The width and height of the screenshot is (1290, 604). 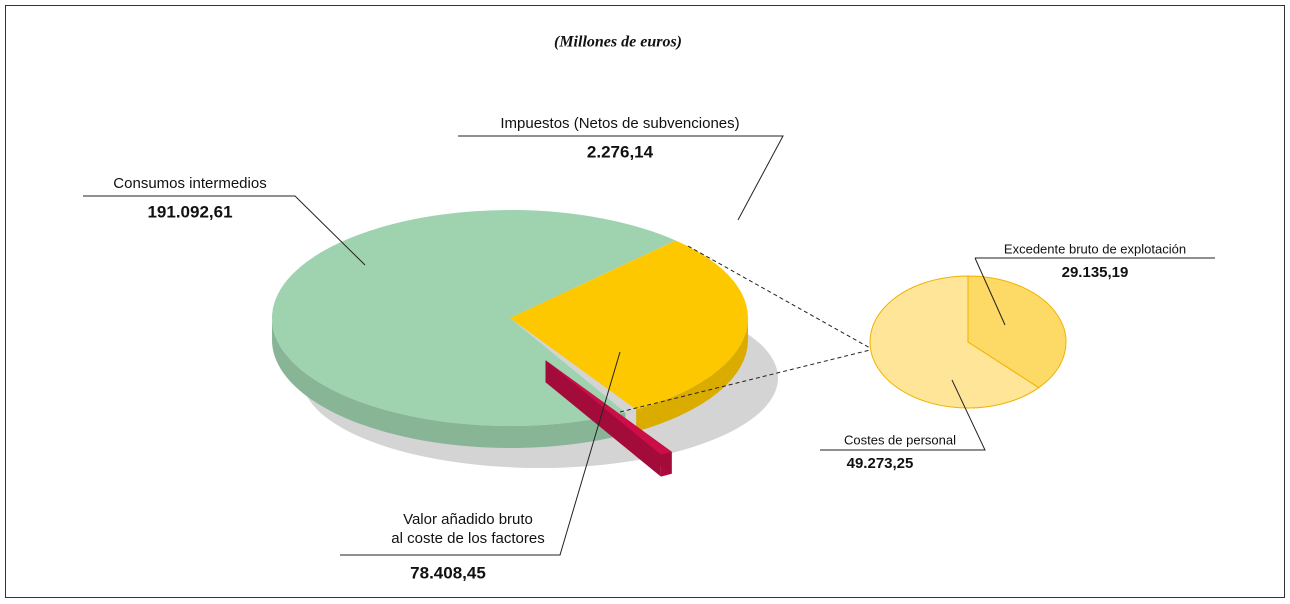 I want to click on value-label: 49.273,25, so click(x=880, y=463).